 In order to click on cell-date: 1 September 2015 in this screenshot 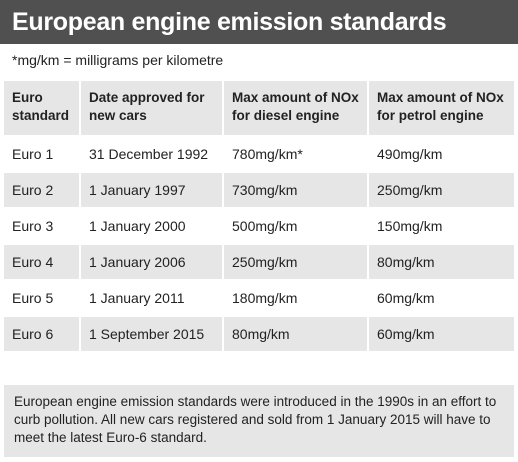, I will do `click(152, 334)`.